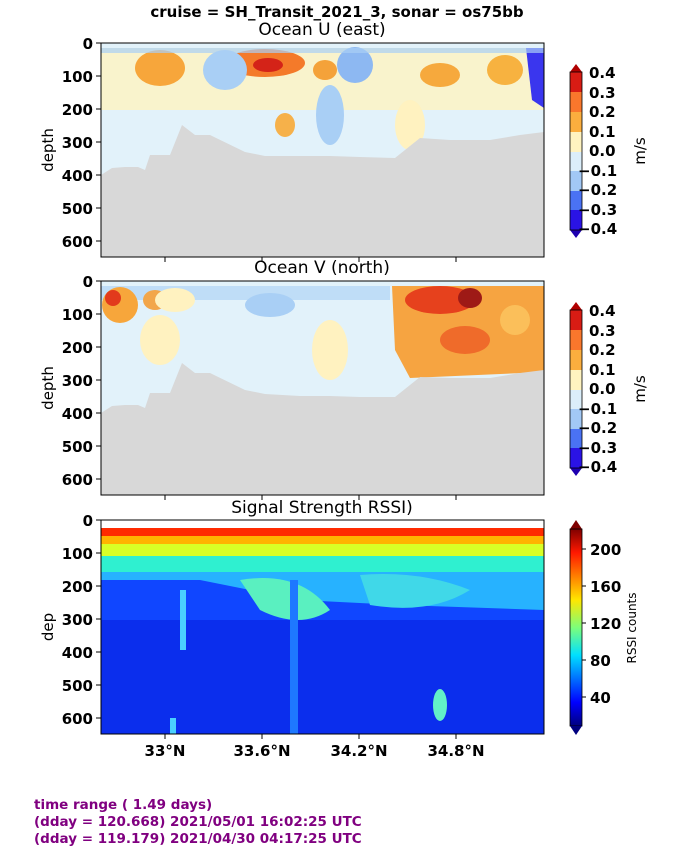 The height and width of the screenshot is (855, 675). What do you see at coordinates (322, 429) in the screenshot?
I see `seafloor-mask-v` at bounding box center [322, 429].